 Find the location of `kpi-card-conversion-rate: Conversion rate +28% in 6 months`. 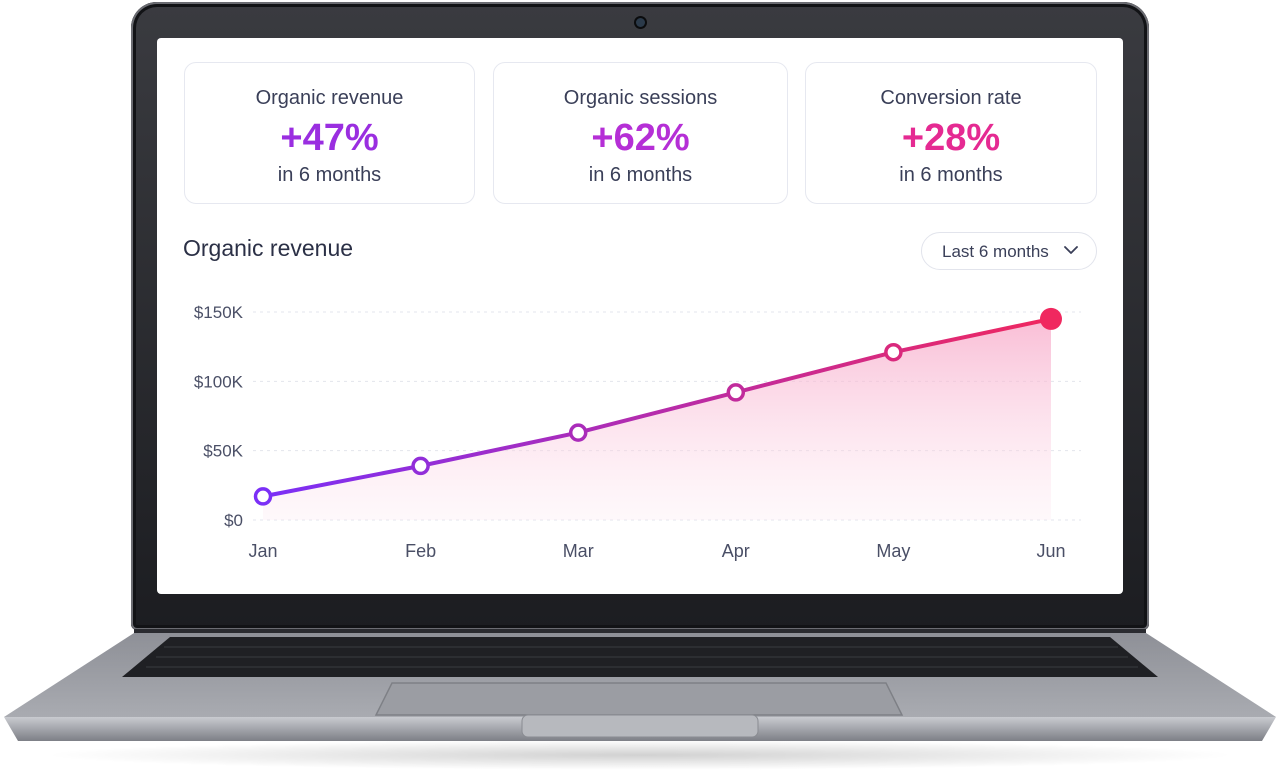

kpi-card-conversion-rate: Conversion rate +28% in 6 months is located at coordinates (951, 133).